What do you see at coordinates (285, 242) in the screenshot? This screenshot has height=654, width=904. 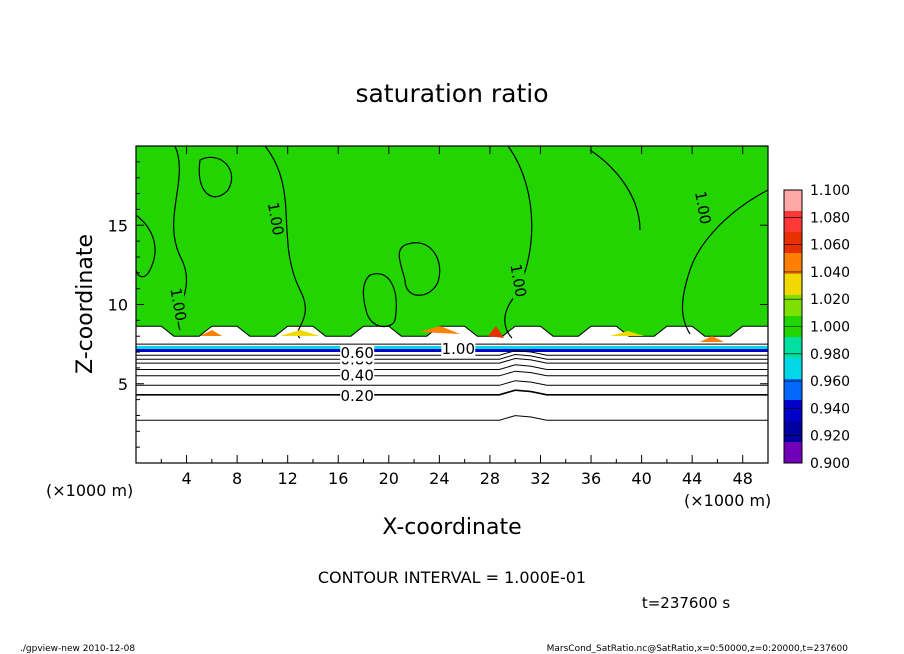 I see `contour-1-00-mid` at bounding box center [285, 242].